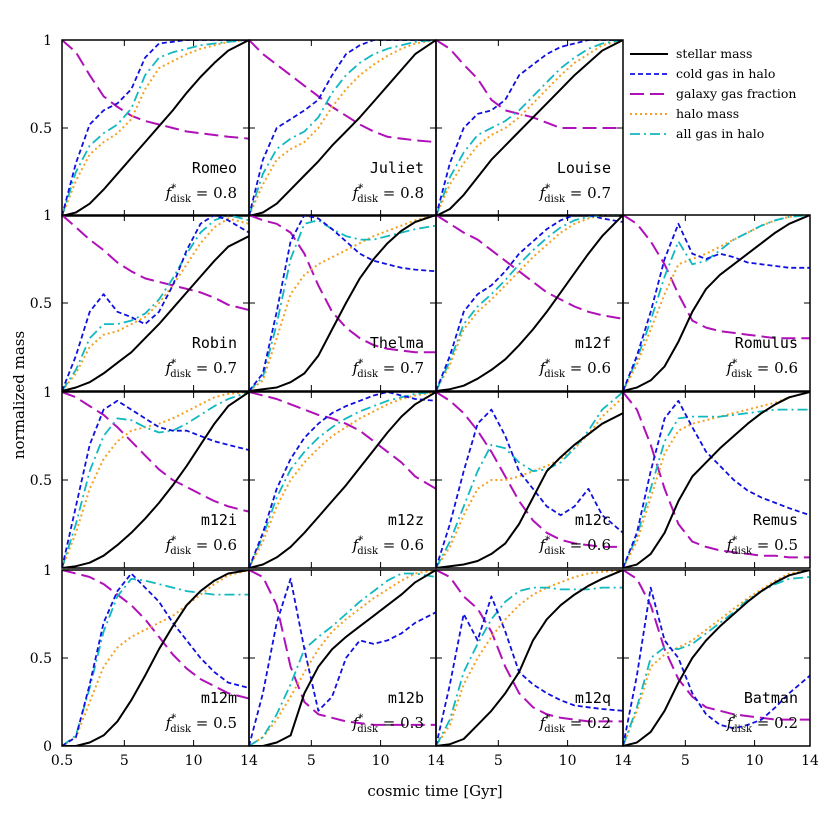  I want to click on legend-label: cold gas in halo, so click(725, 73).